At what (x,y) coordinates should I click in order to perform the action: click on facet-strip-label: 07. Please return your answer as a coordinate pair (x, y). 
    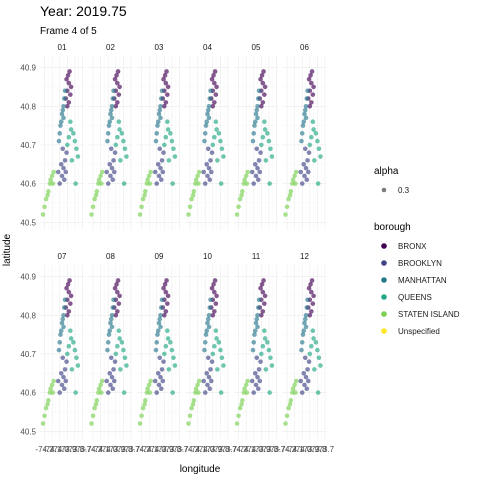
    Looking at the image, I should click on (62, 256).